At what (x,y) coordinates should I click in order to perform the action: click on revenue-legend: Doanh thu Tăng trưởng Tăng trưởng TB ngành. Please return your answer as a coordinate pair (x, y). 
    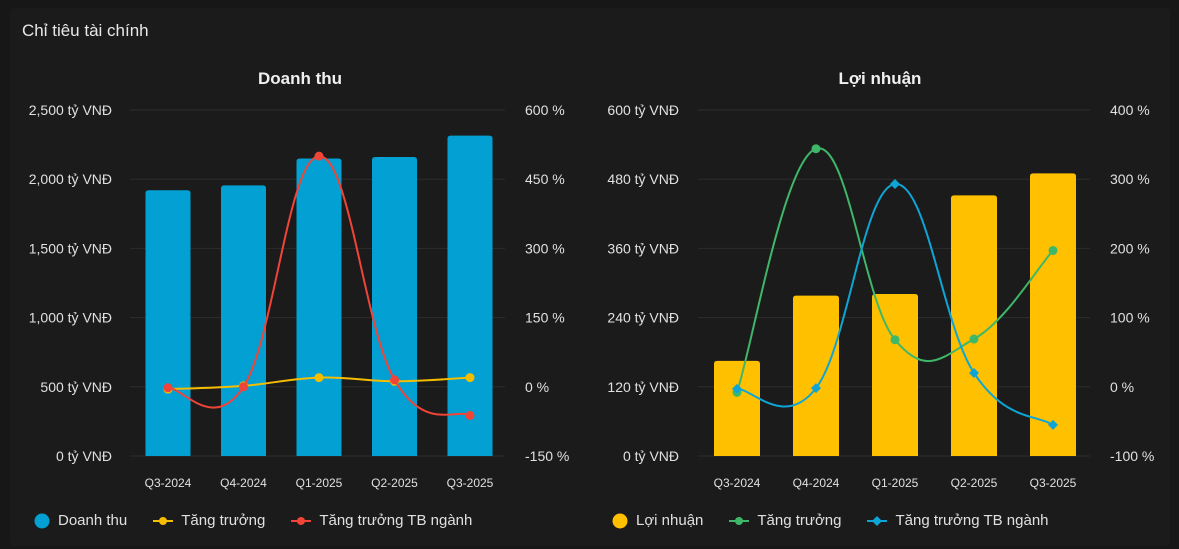
    Looking at the image, I should click on (266, 520).